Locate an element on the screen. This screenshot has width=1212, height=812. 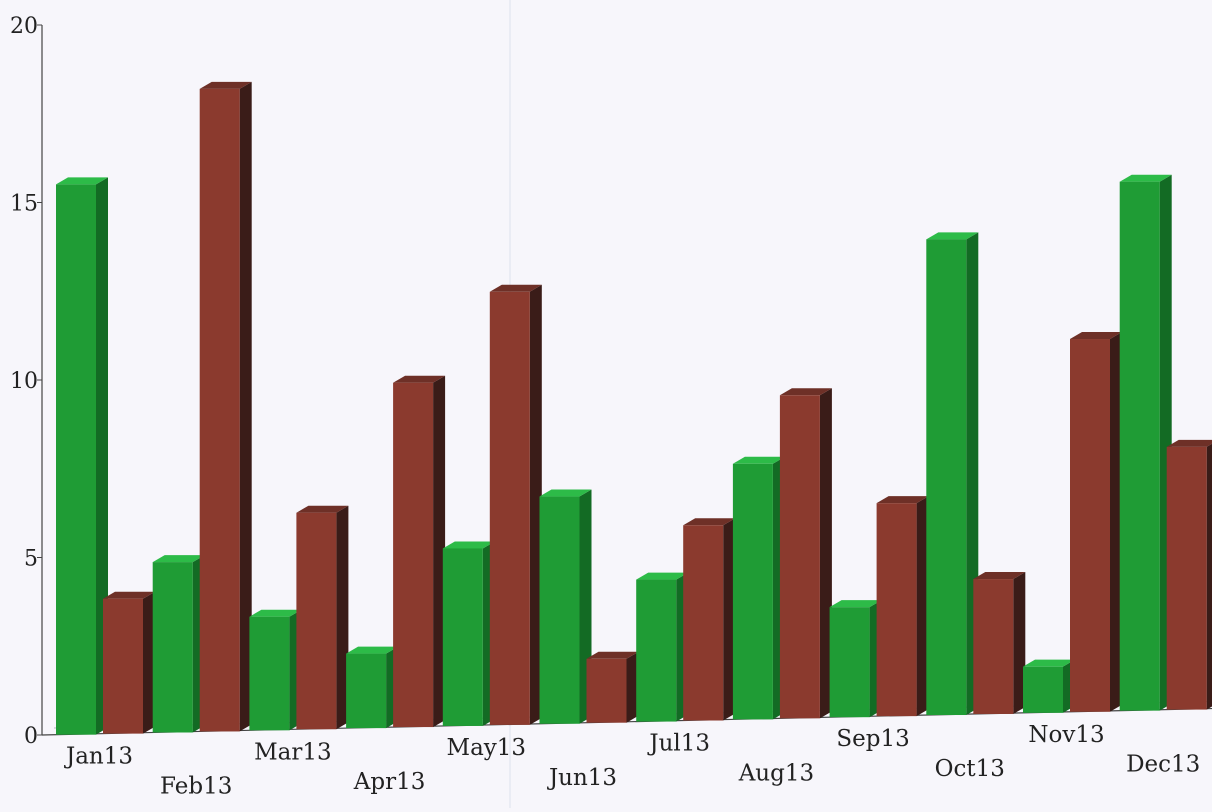
x-category-label: Nov13 is located at coordinates (1066, 735).